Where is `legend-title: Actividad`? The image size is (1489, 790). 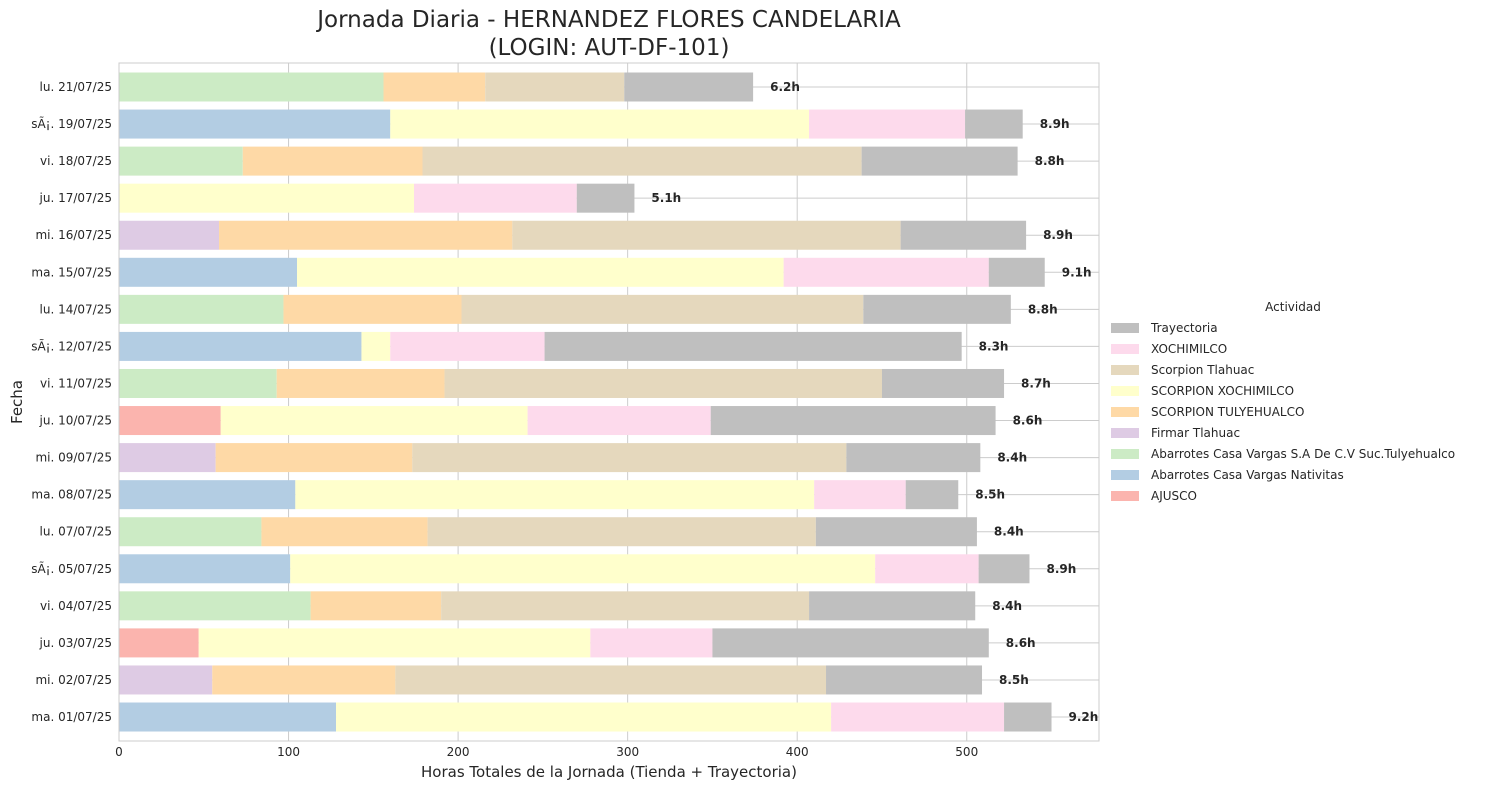
legend-title: Actividad is located at coordinates (1293, 307).